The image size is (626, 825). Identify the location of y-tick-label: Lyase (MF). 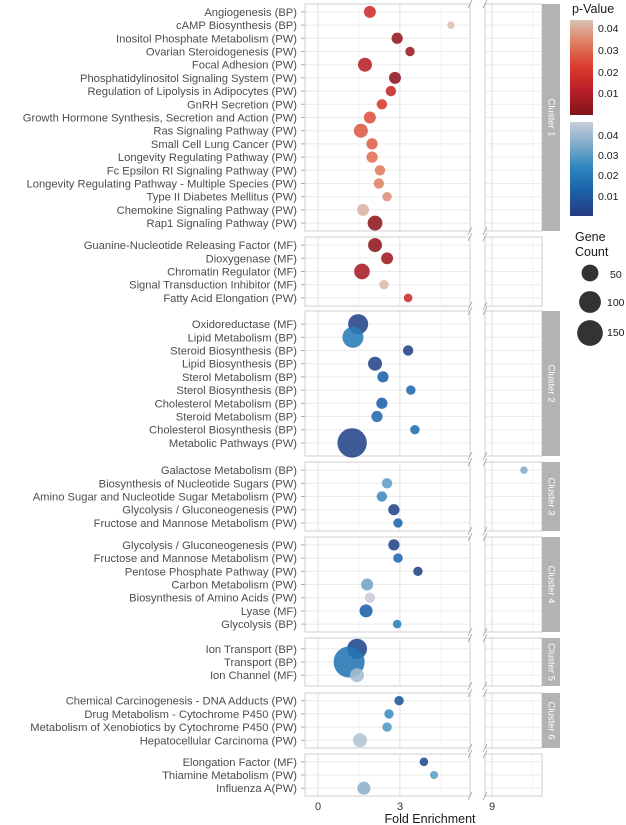
(269, 612).